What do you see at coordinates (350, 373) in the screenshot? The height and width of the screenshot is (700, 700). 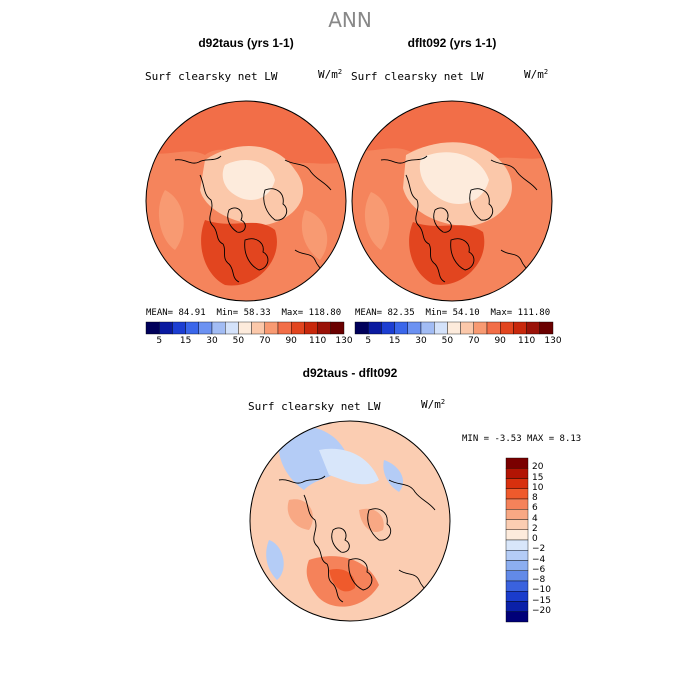 I see `difference-title: d92taus - dflt092` at bounding box center [350, 373].